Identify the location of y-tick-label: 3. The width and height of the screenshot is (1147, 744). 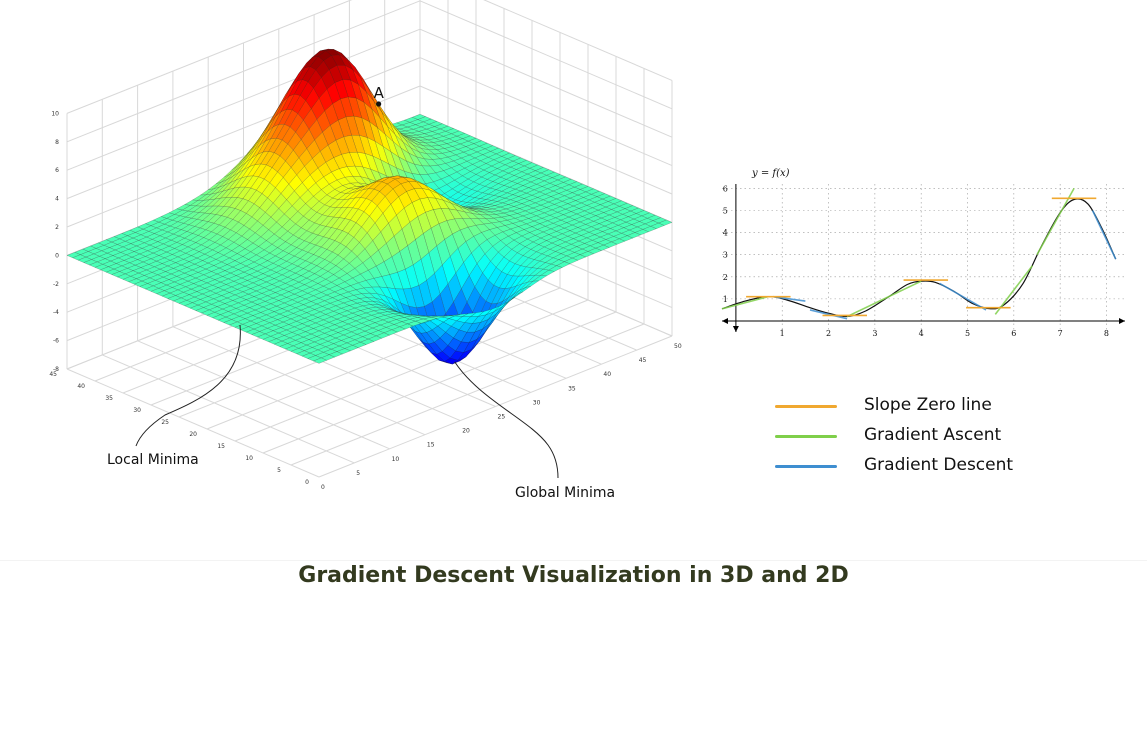
(725, 255).